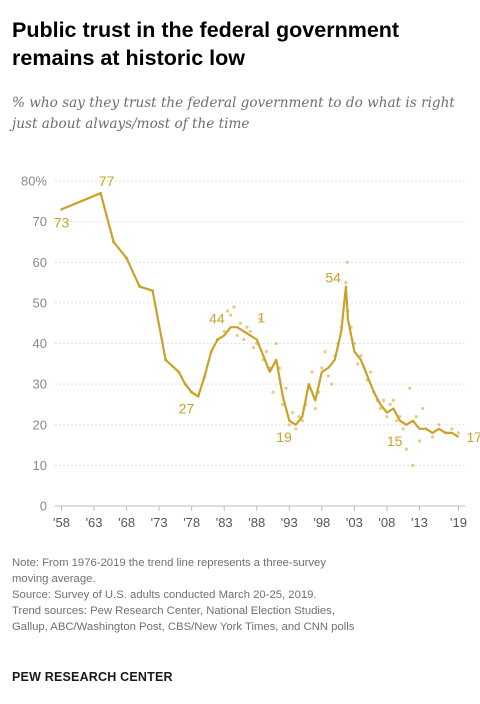 The image size is (480, 704). What do you see at coordinates (94, 522) in the screenshot?
I see `x-tick-label: '63` at bounding box center [94, 522].